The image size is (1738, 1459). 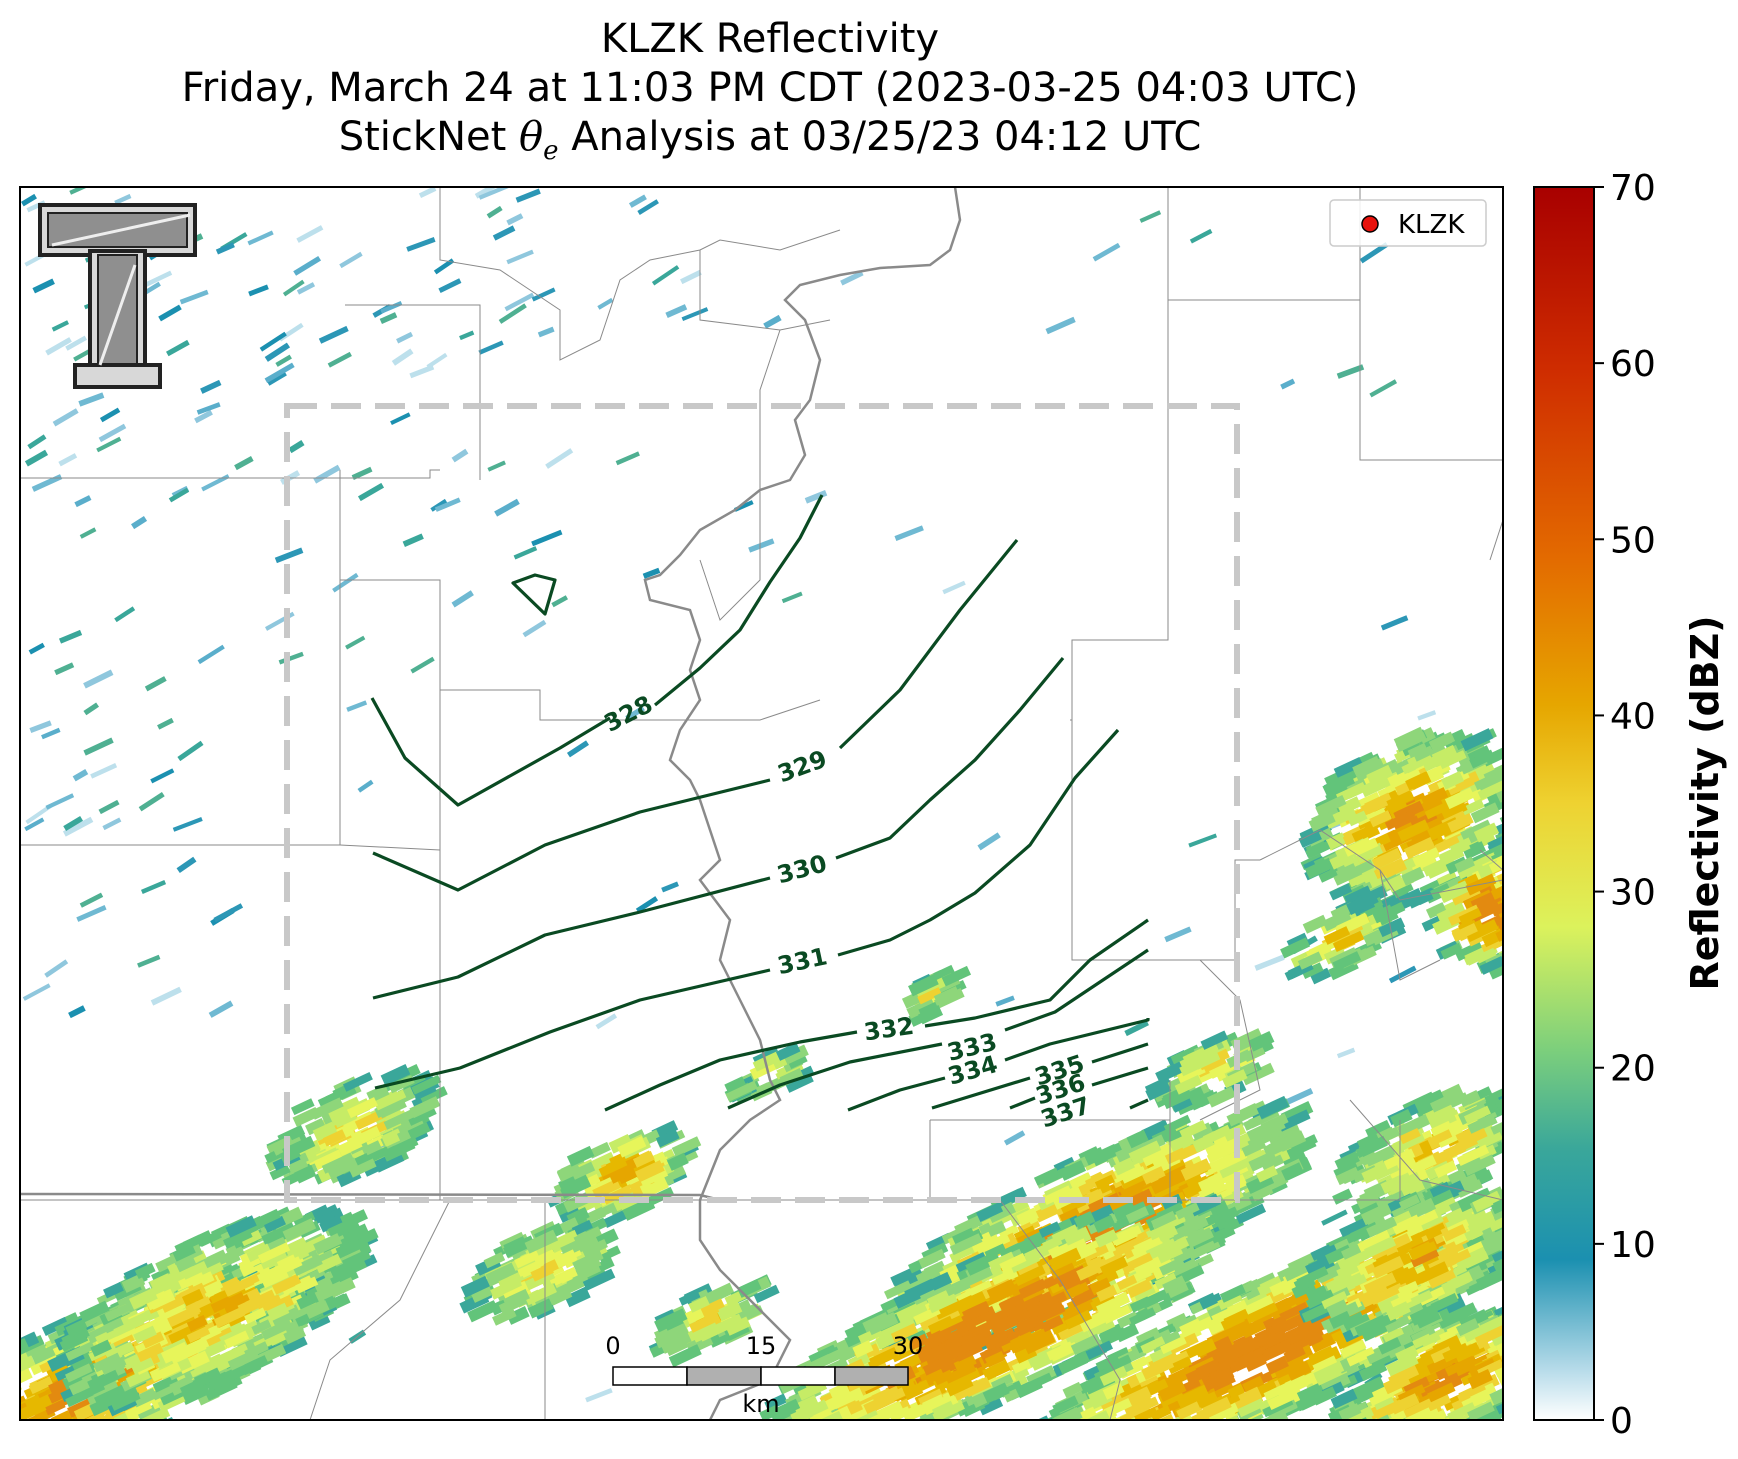 I want to click on colorbar-tick-label: 40, so click(x=1633, y=716).